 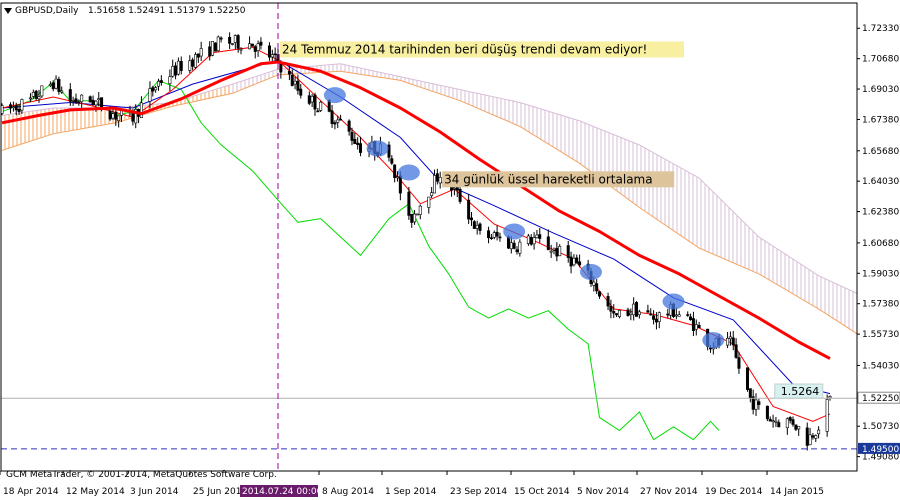 What do you see at coordinates (542, 492) in the screenshot?
I see `x-tick-label: 15 Oct 2014` at bounding box center [542, 492].